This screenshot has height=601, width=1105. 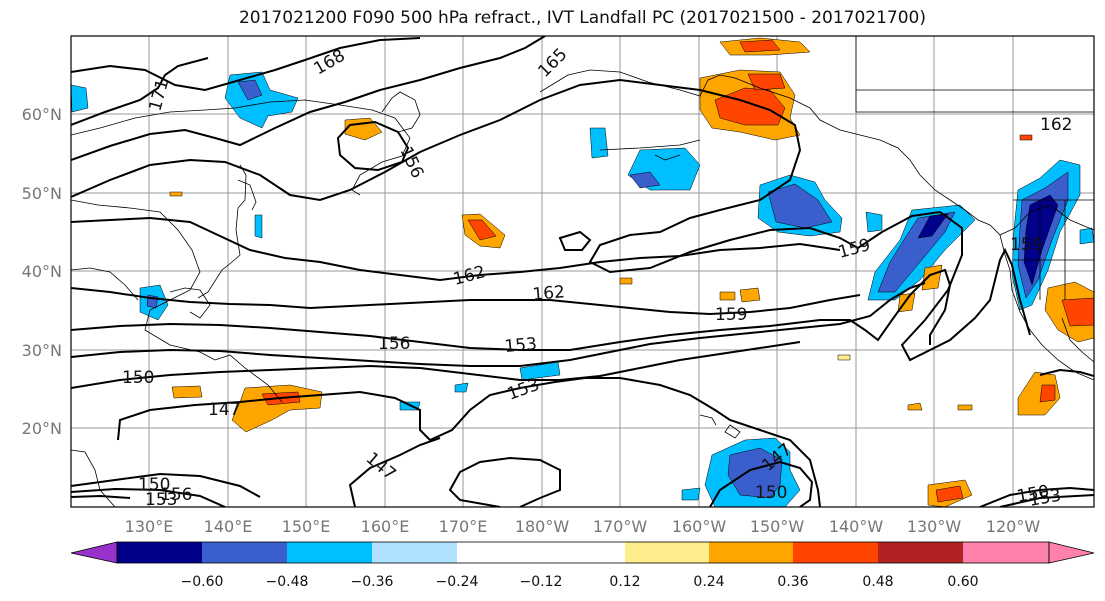 I want to click on colorbar-tick: 0.24, so click(x=708, y=582).